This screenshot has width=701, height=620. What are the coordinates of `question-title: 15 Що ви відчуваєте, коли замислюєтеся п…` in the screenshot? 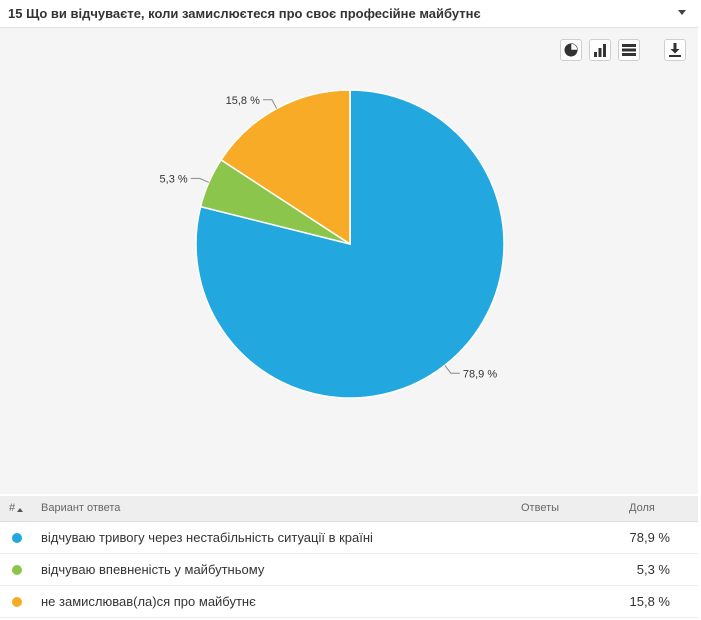 It's located at (244, 13).